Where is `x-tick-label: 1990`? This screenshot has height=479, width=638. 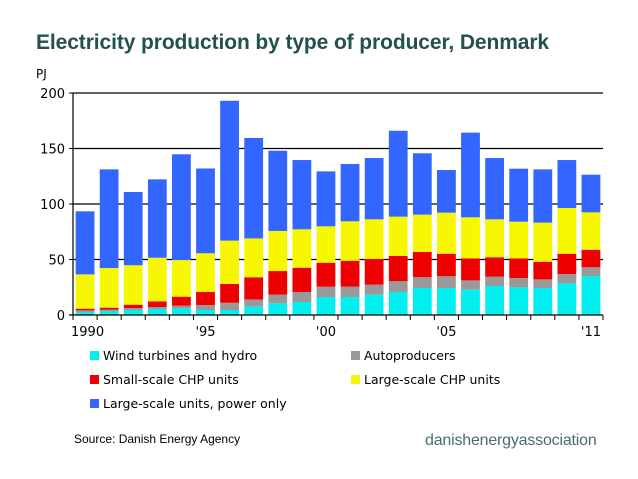 x-tick-label: 1990 is located at coordinates (87, 332).